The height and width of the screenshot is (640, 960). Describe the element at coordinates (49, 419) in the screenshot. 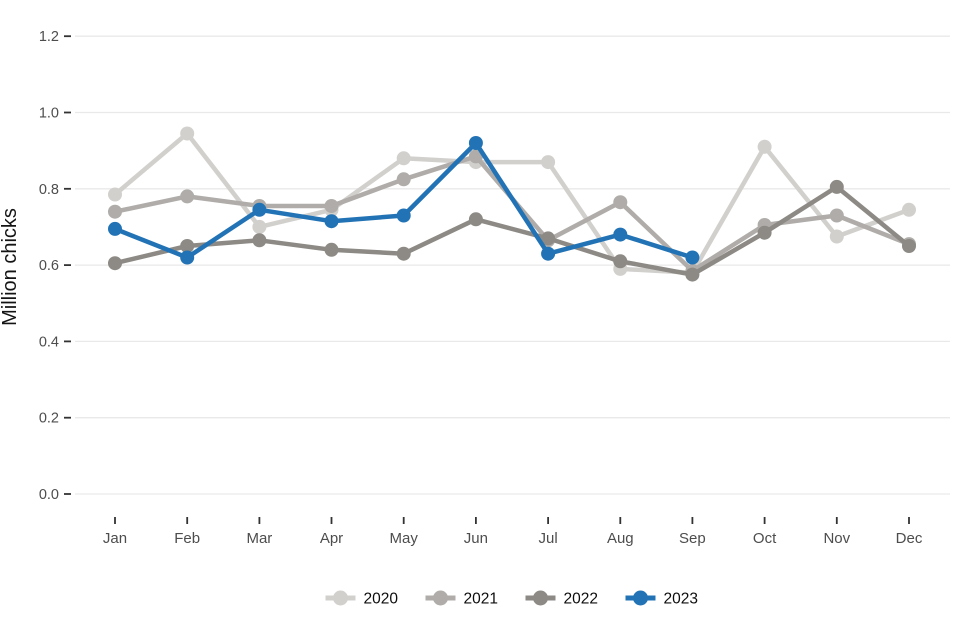

I see `y-tick-label: 0.2` at that location.